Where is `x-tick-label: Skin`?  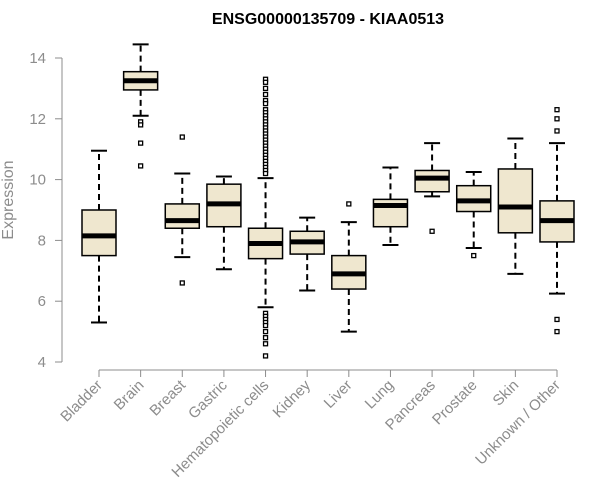 x-tick-label: Skin is located at coordinates (506, 393).